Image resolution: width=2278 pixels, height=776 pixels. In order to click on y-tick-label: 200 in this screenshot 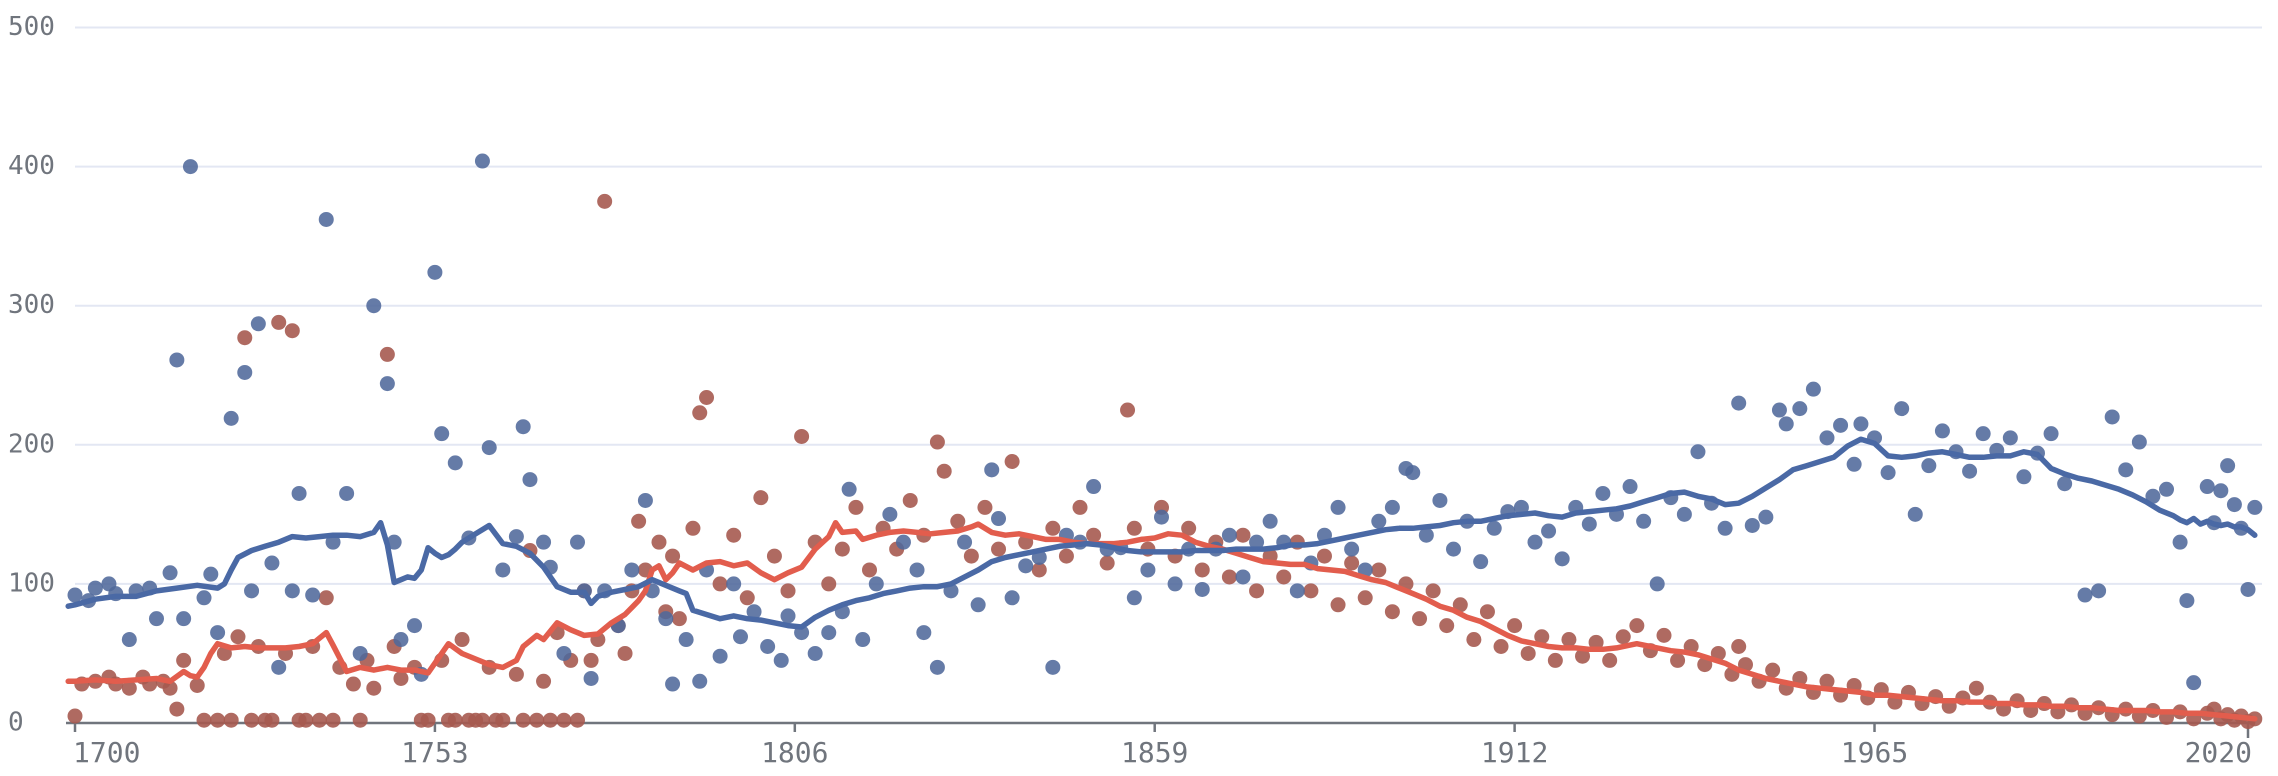, I will do `click(31, 444)`.